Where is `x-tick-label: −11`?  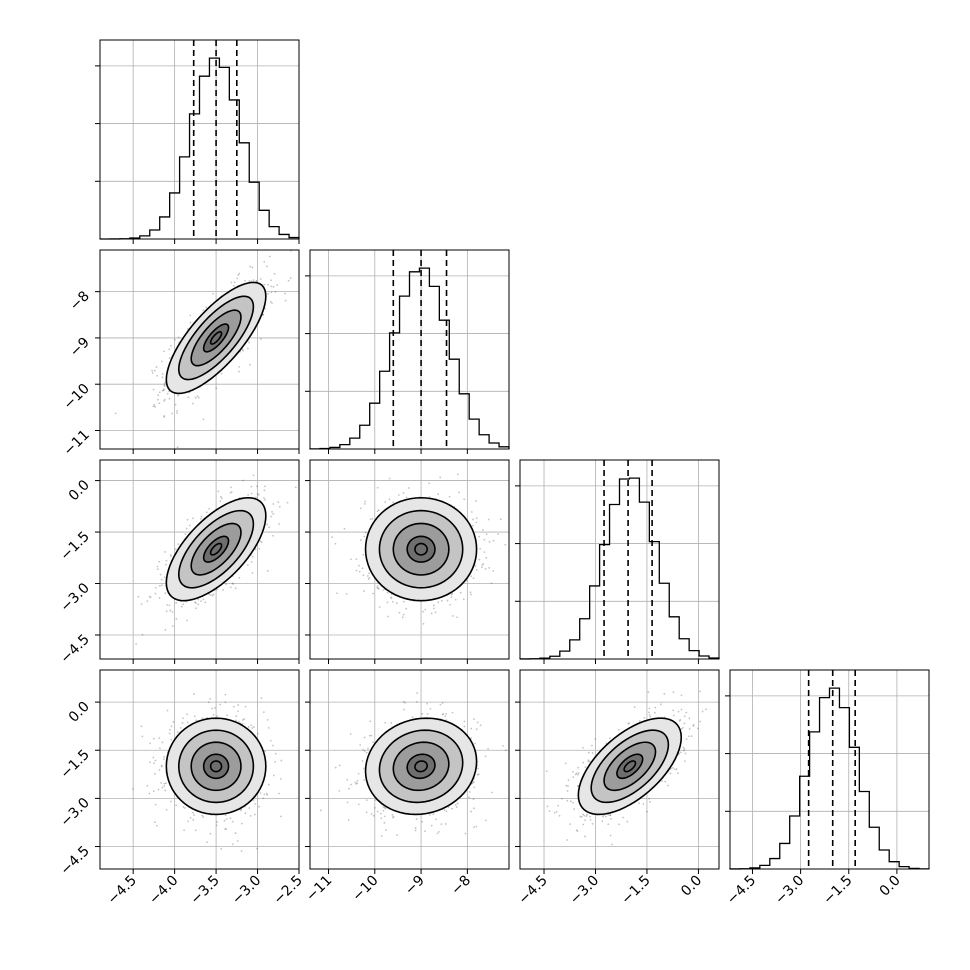 x-tick-label: −11 is located at coordinates (319, 889).